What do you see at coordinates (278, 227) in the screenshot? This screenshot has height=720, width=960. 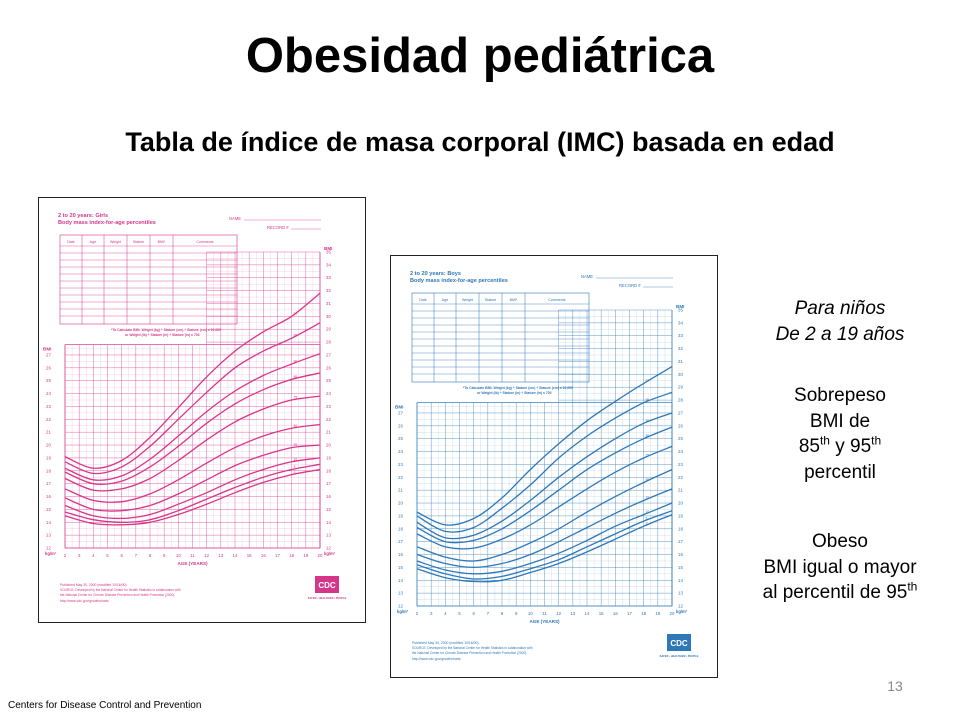 I see `record-label: RECORD #` at bounding box center [278, 227].